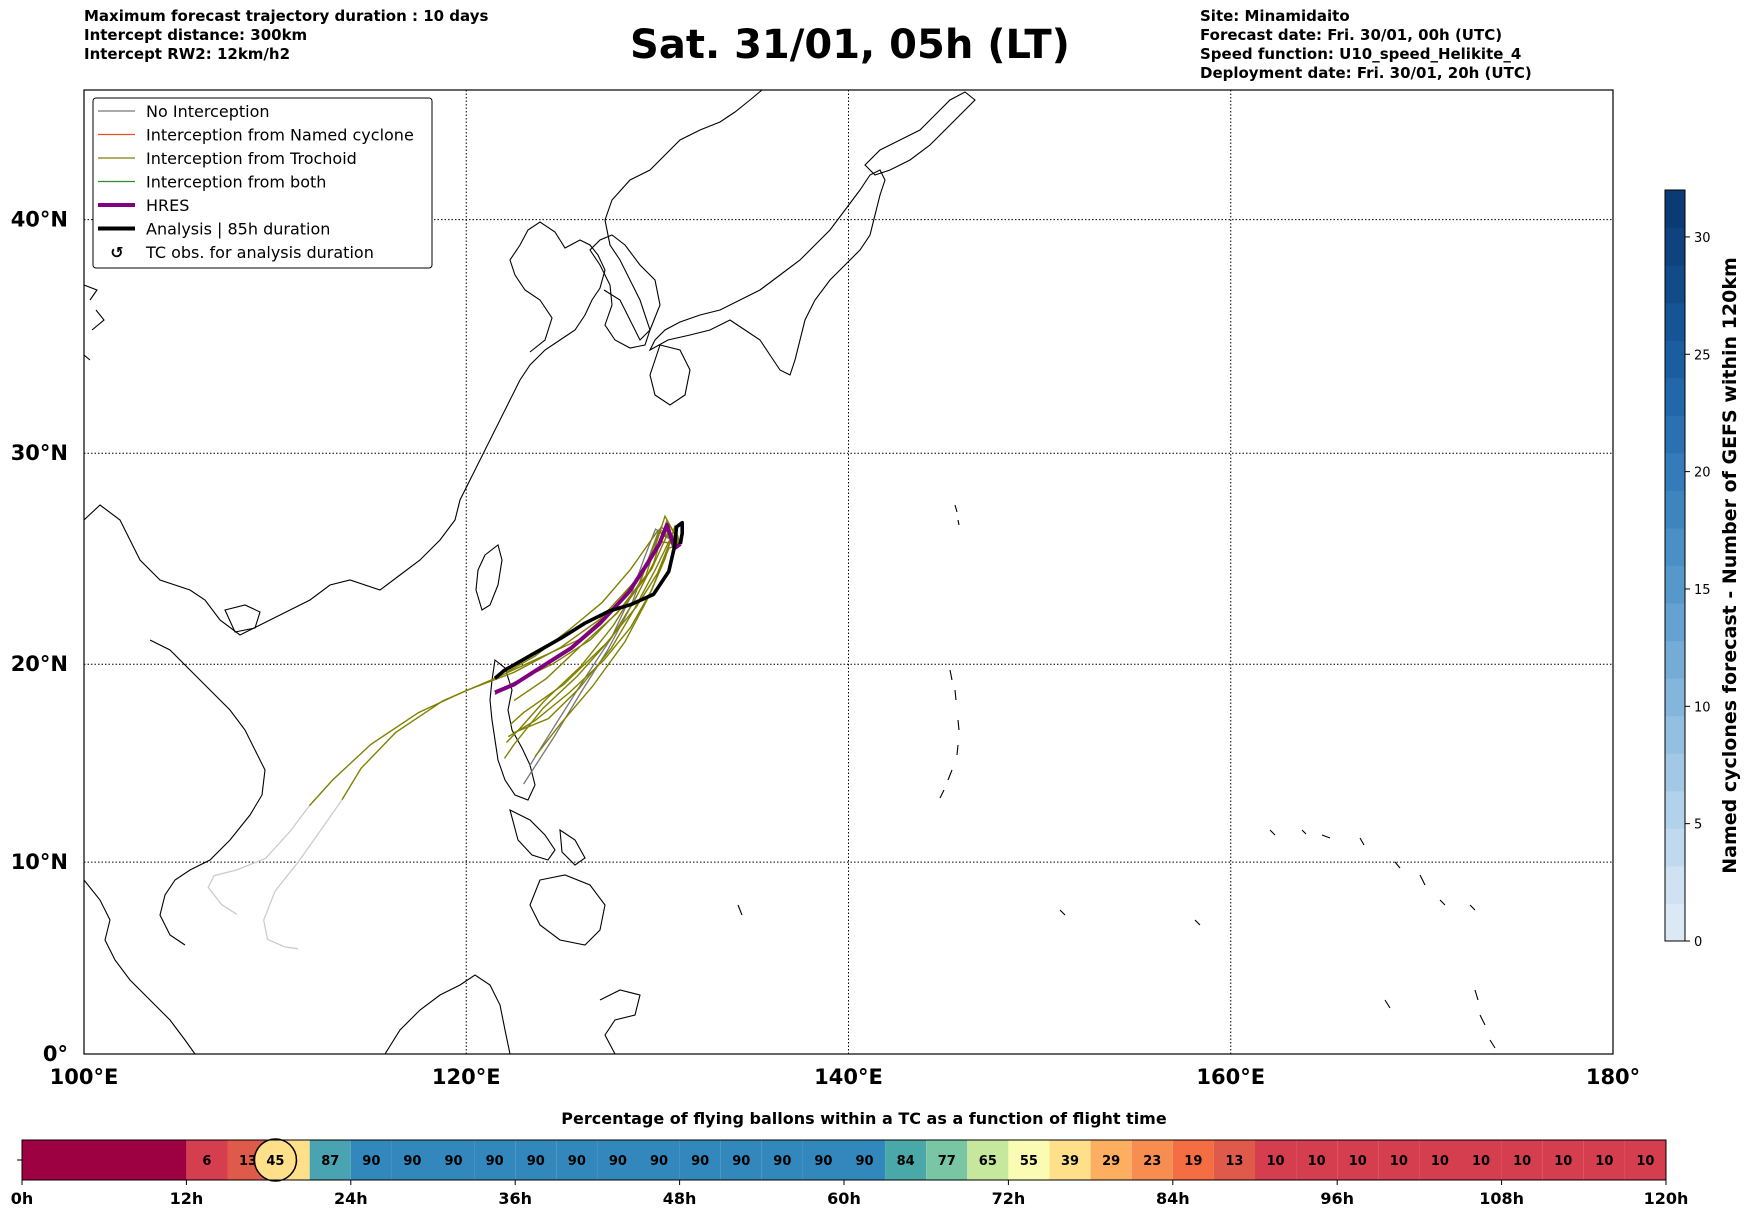 This screenshot has height=1213, width=1748. What do you see at coordinates (1193, 1160) in the screenshot?
I see `flight-cell: 19` at bounding box center [1193, 1160].